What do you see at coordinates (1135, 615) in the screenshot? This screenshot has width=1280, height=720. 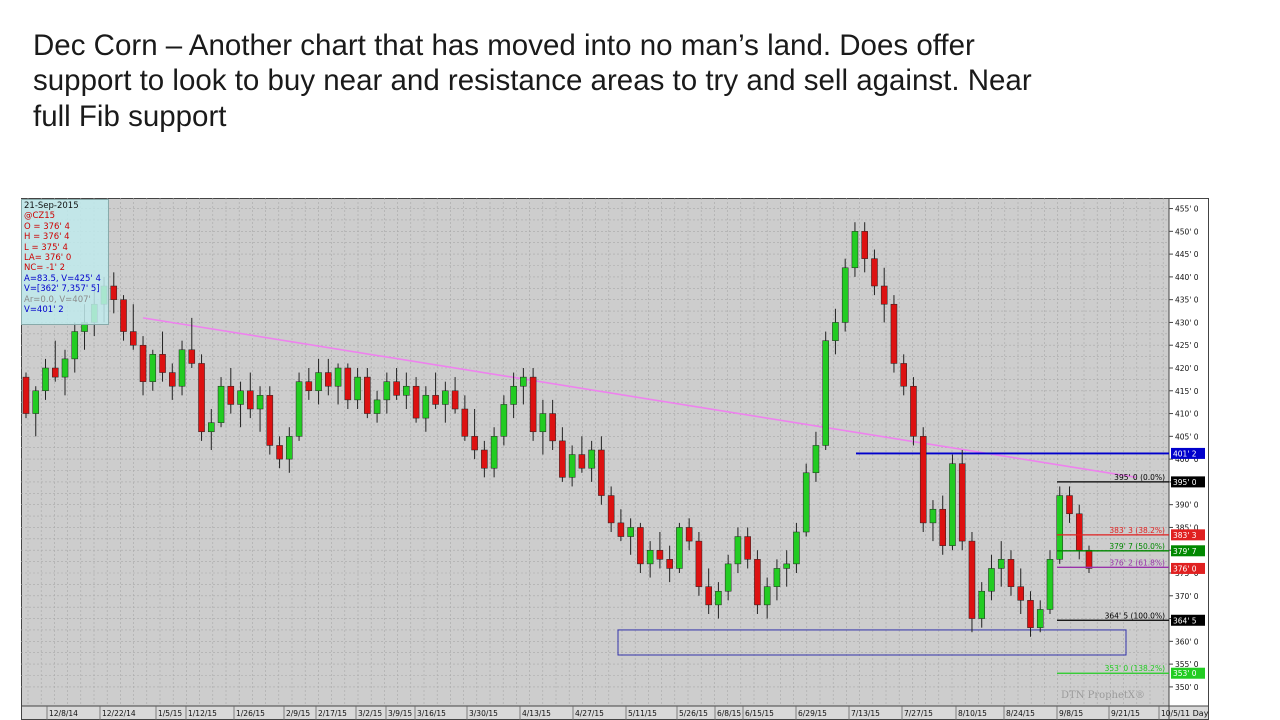 I see `fib-label: 364' 5 (100.0%)` at bounding box center [1135, 615].